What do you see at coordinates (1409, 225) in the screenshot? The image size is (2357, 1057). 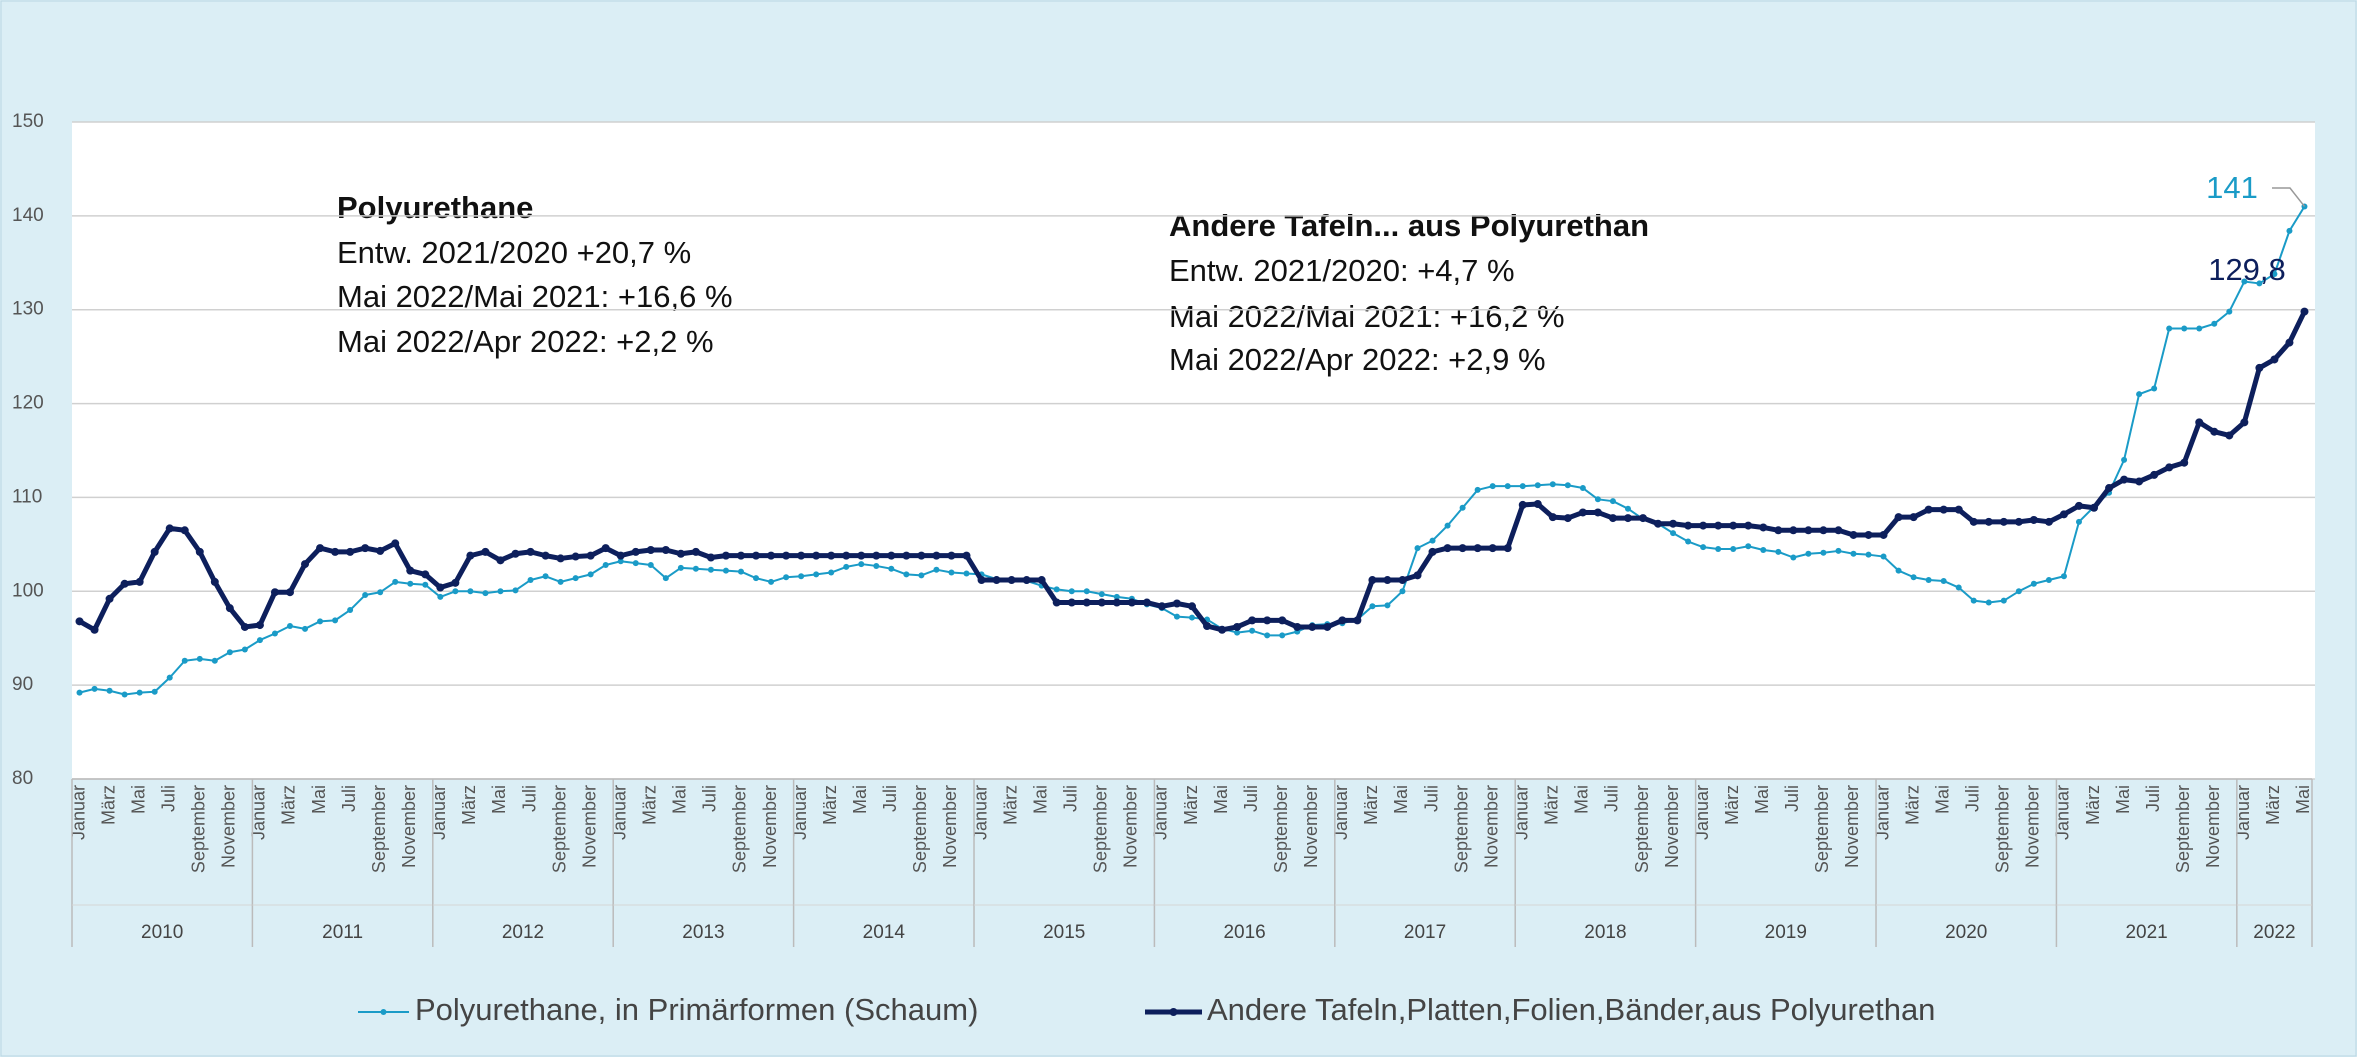 I see `annotation-title: Andere Tafeln... aus Polyurethan` at bounding box center [1409, 225].